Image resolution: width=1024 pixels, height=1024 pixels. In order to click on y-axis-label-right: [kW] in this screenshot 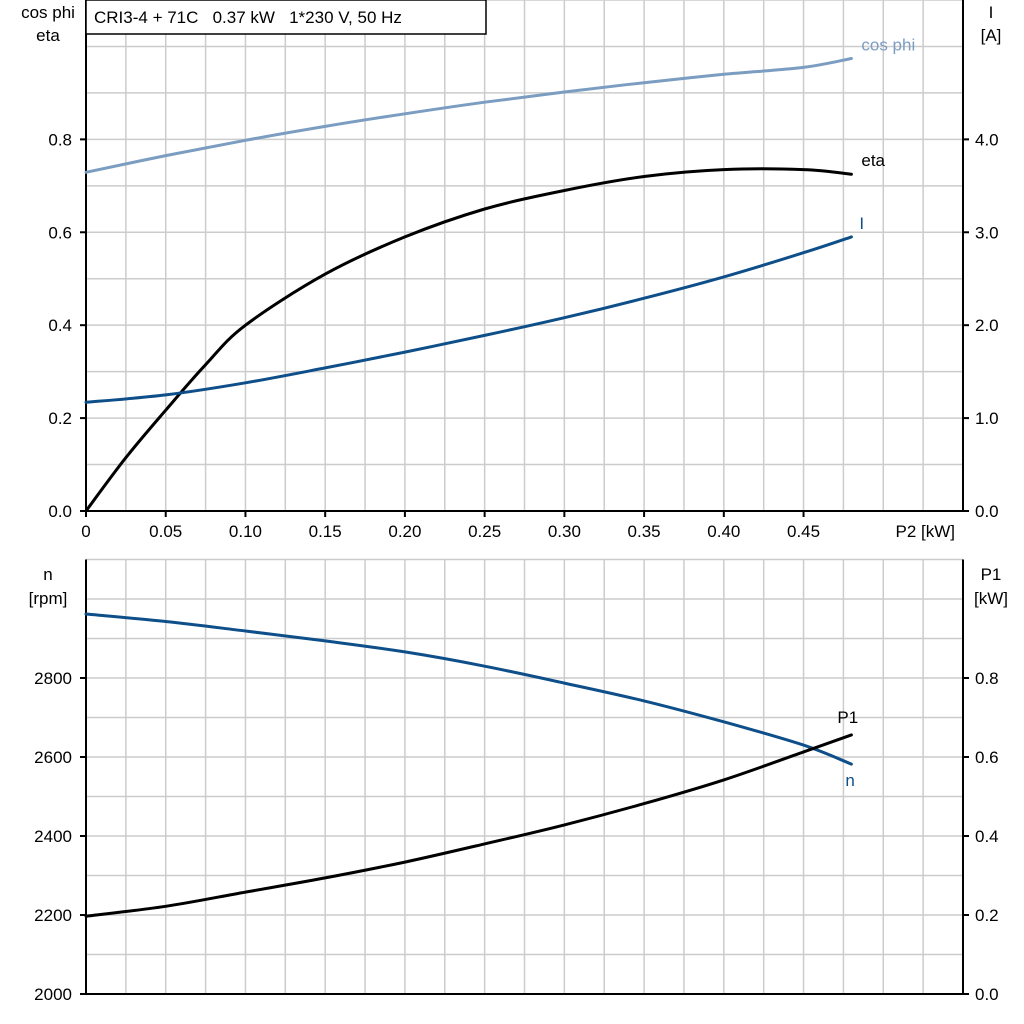, I will do `click(991, 598)`.